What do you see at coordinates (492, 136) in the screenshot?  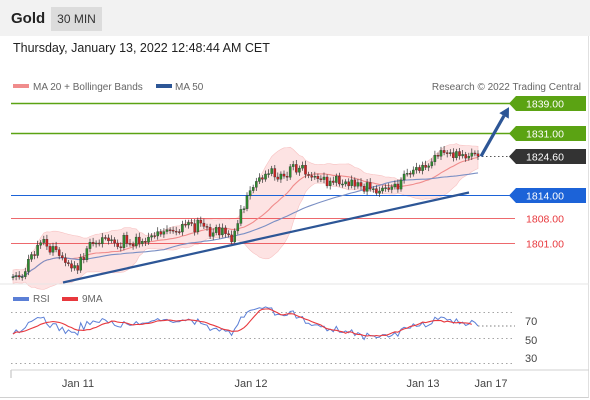 I see `target-arrow-shaft` at bounding box center [492, 136].